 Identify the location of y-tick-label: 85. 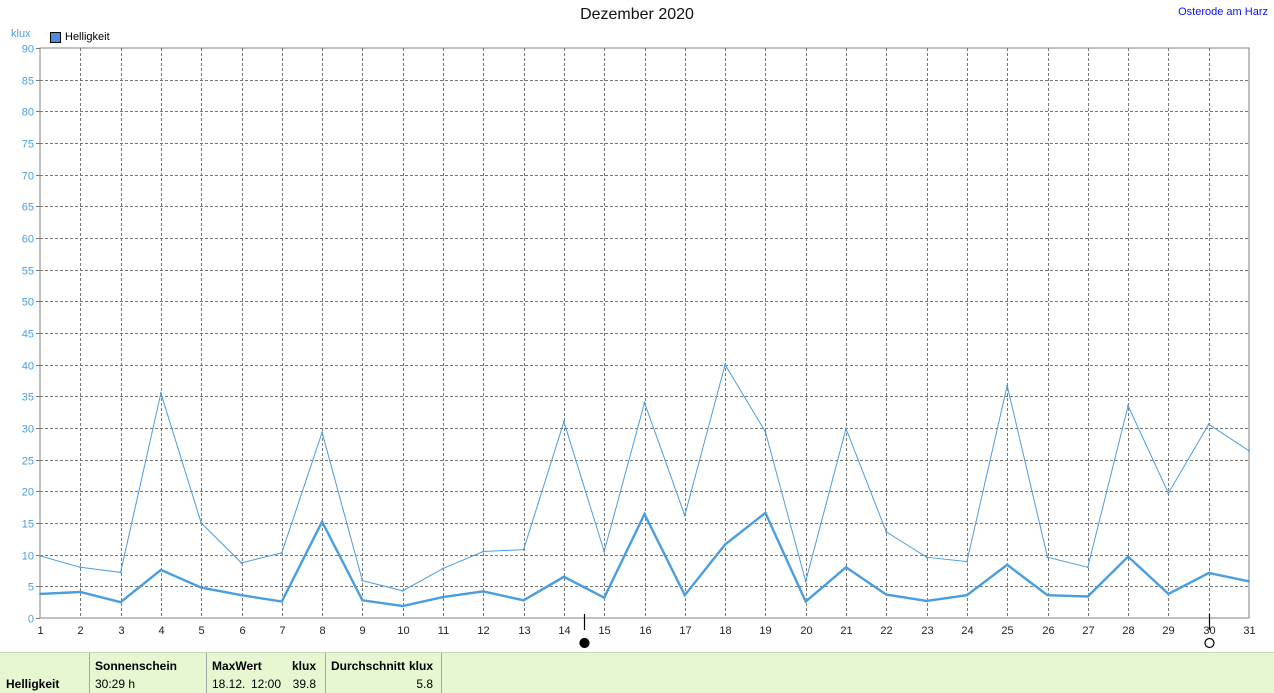
(28, 82).